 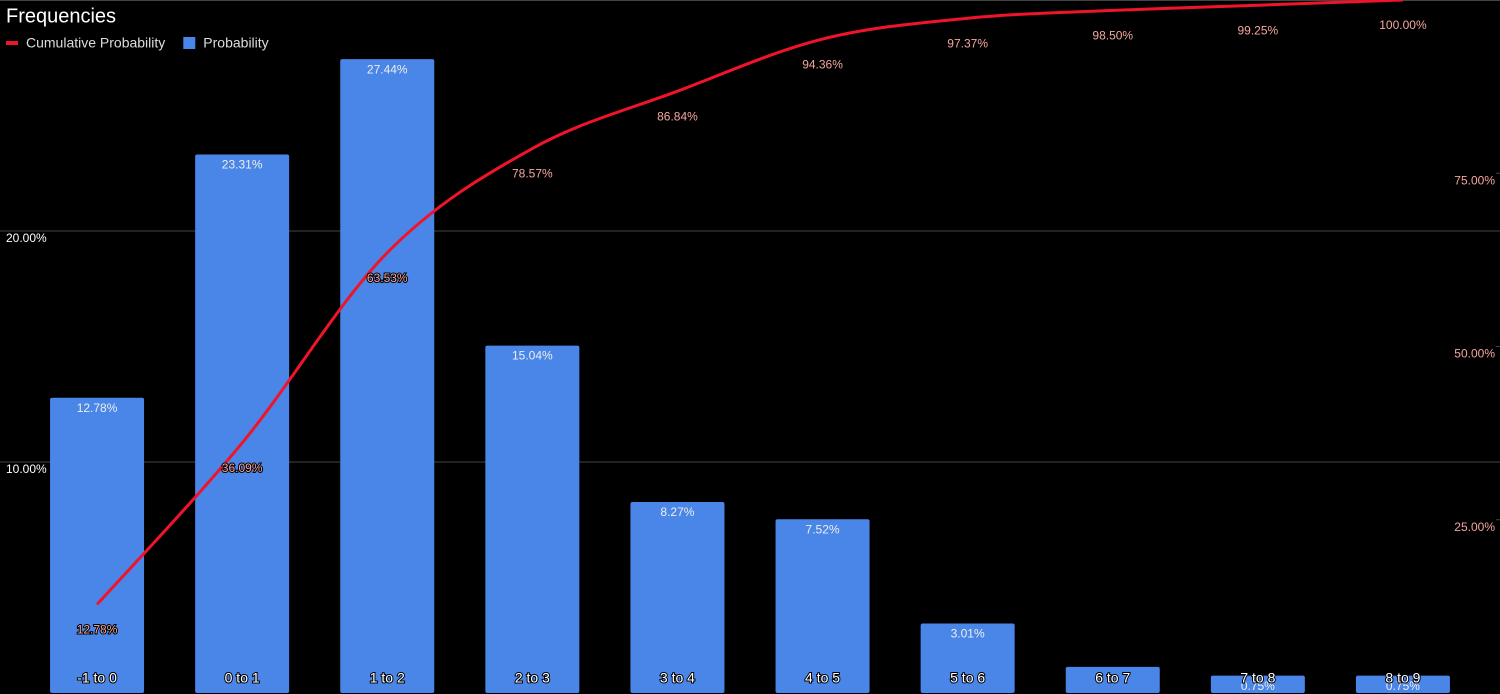 I want to click on x-tick-label: 6 to 7, so click(x=1112, y=678).